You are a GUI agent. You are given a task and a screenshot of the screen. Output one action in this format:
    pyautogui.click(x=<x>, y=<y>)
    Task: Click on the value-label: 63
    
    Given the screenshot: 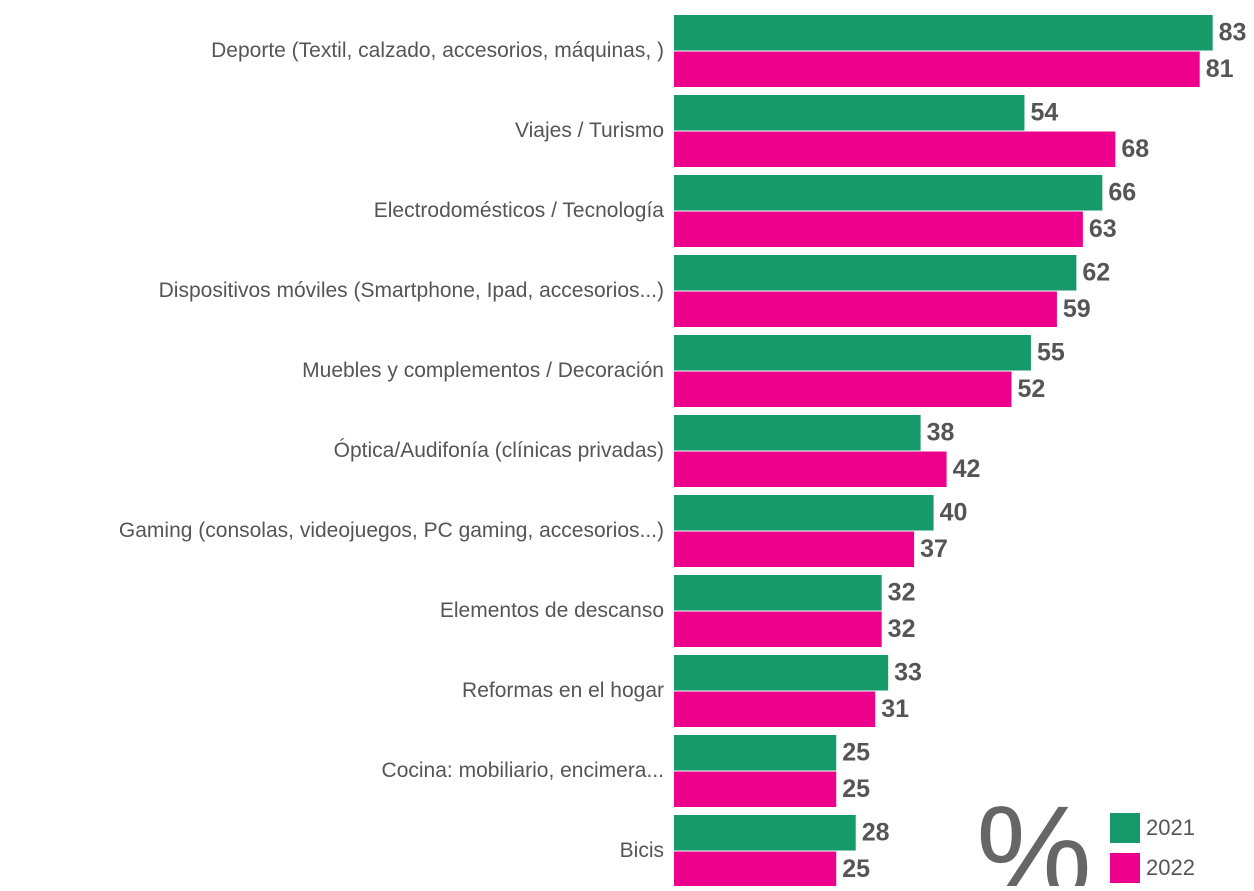 What is the action you would take?
    pyautogui.click(x=1103, y=229)
    